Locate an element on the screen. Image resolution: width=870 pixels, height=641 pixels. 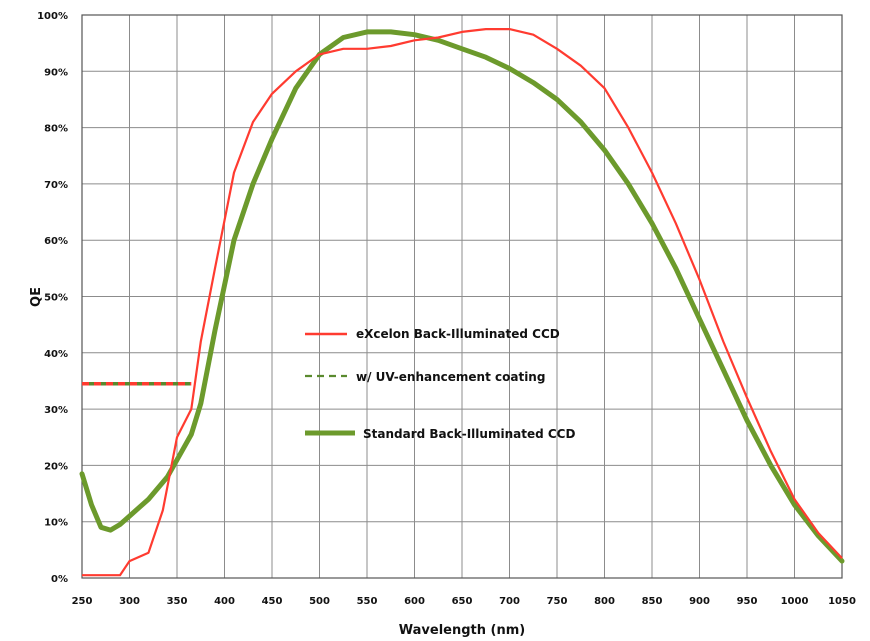
x-tick-label: 500 is located at coordinates (319, 601).